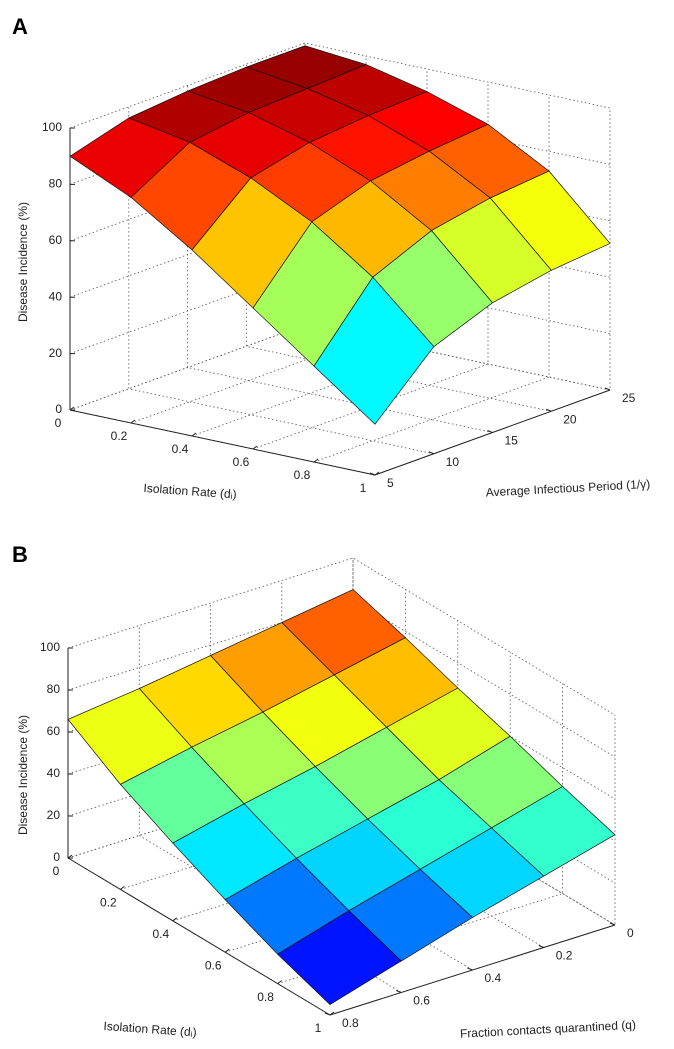 The image size is (674, 1049). What do you see at coordinates (20, 26) in the screenshot?
I see `panel-label: A` at bounding box center [20, 26].